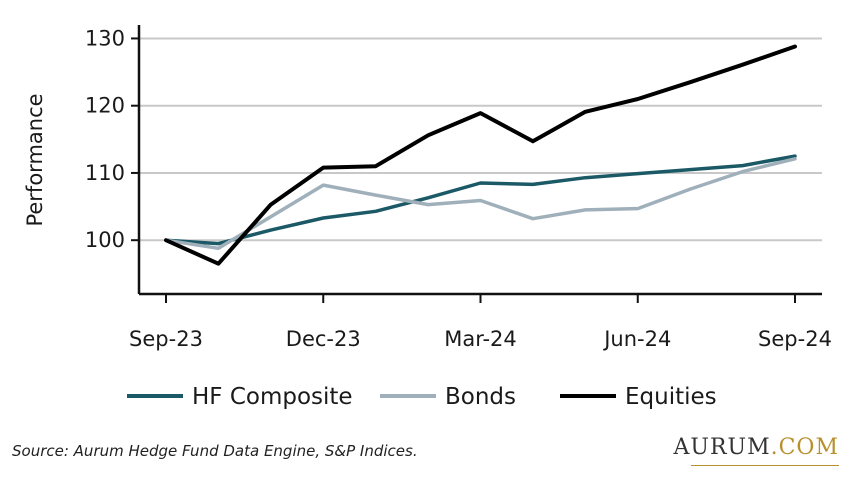  I want to click on y-axis-ticks: 100 110 120 130, so click(112, 139).